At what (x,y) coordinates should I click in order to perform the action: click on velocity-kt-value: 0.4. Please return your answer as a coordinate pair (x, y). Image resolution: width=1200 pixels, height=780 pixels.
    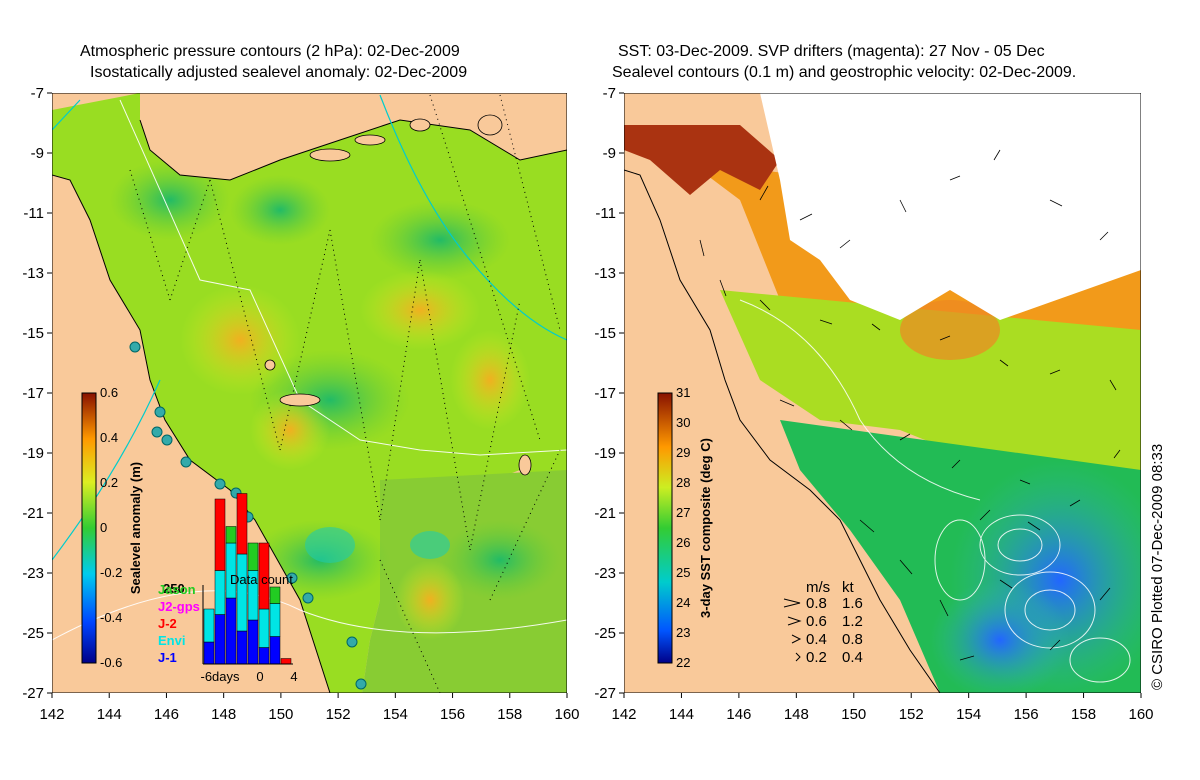
    Looking at the image, I should click on (852, 657).